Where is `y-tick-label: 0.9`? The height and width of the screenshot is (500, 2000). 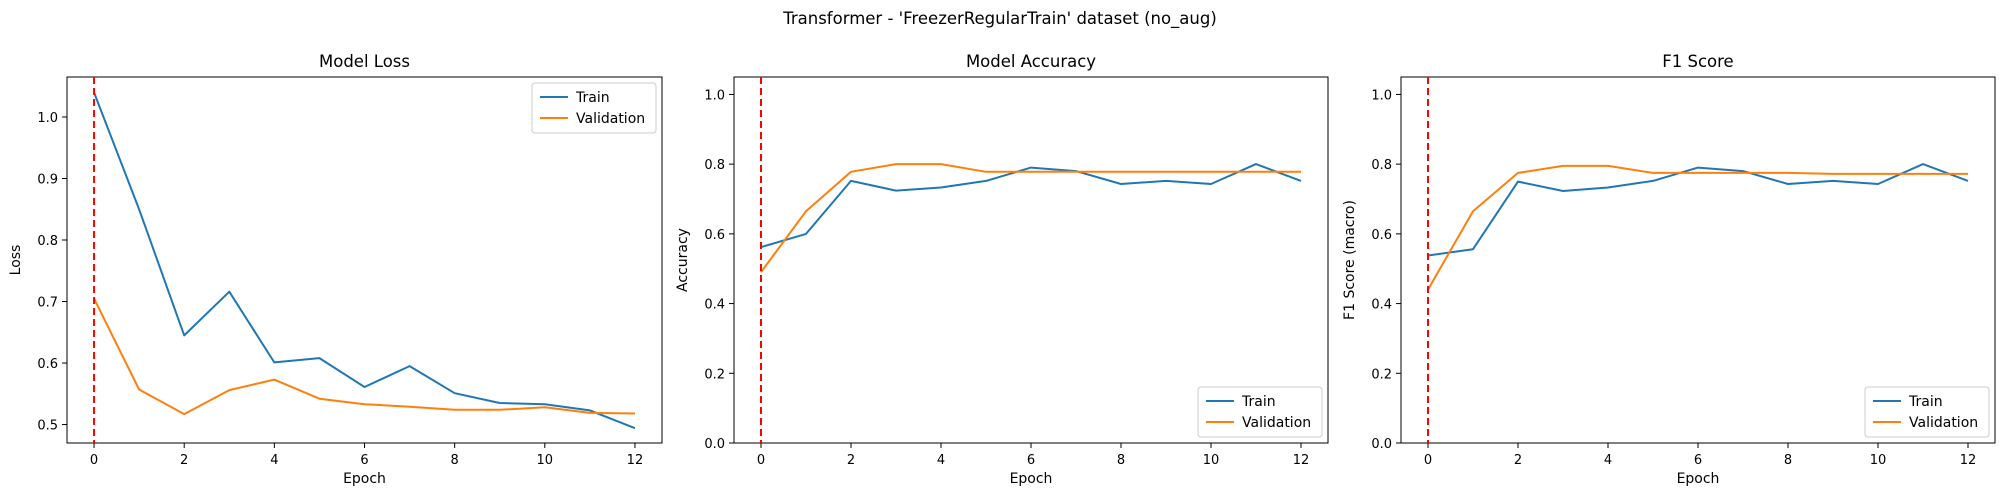 y-tick-label: 0.9 is located at coordinates (47, 179).